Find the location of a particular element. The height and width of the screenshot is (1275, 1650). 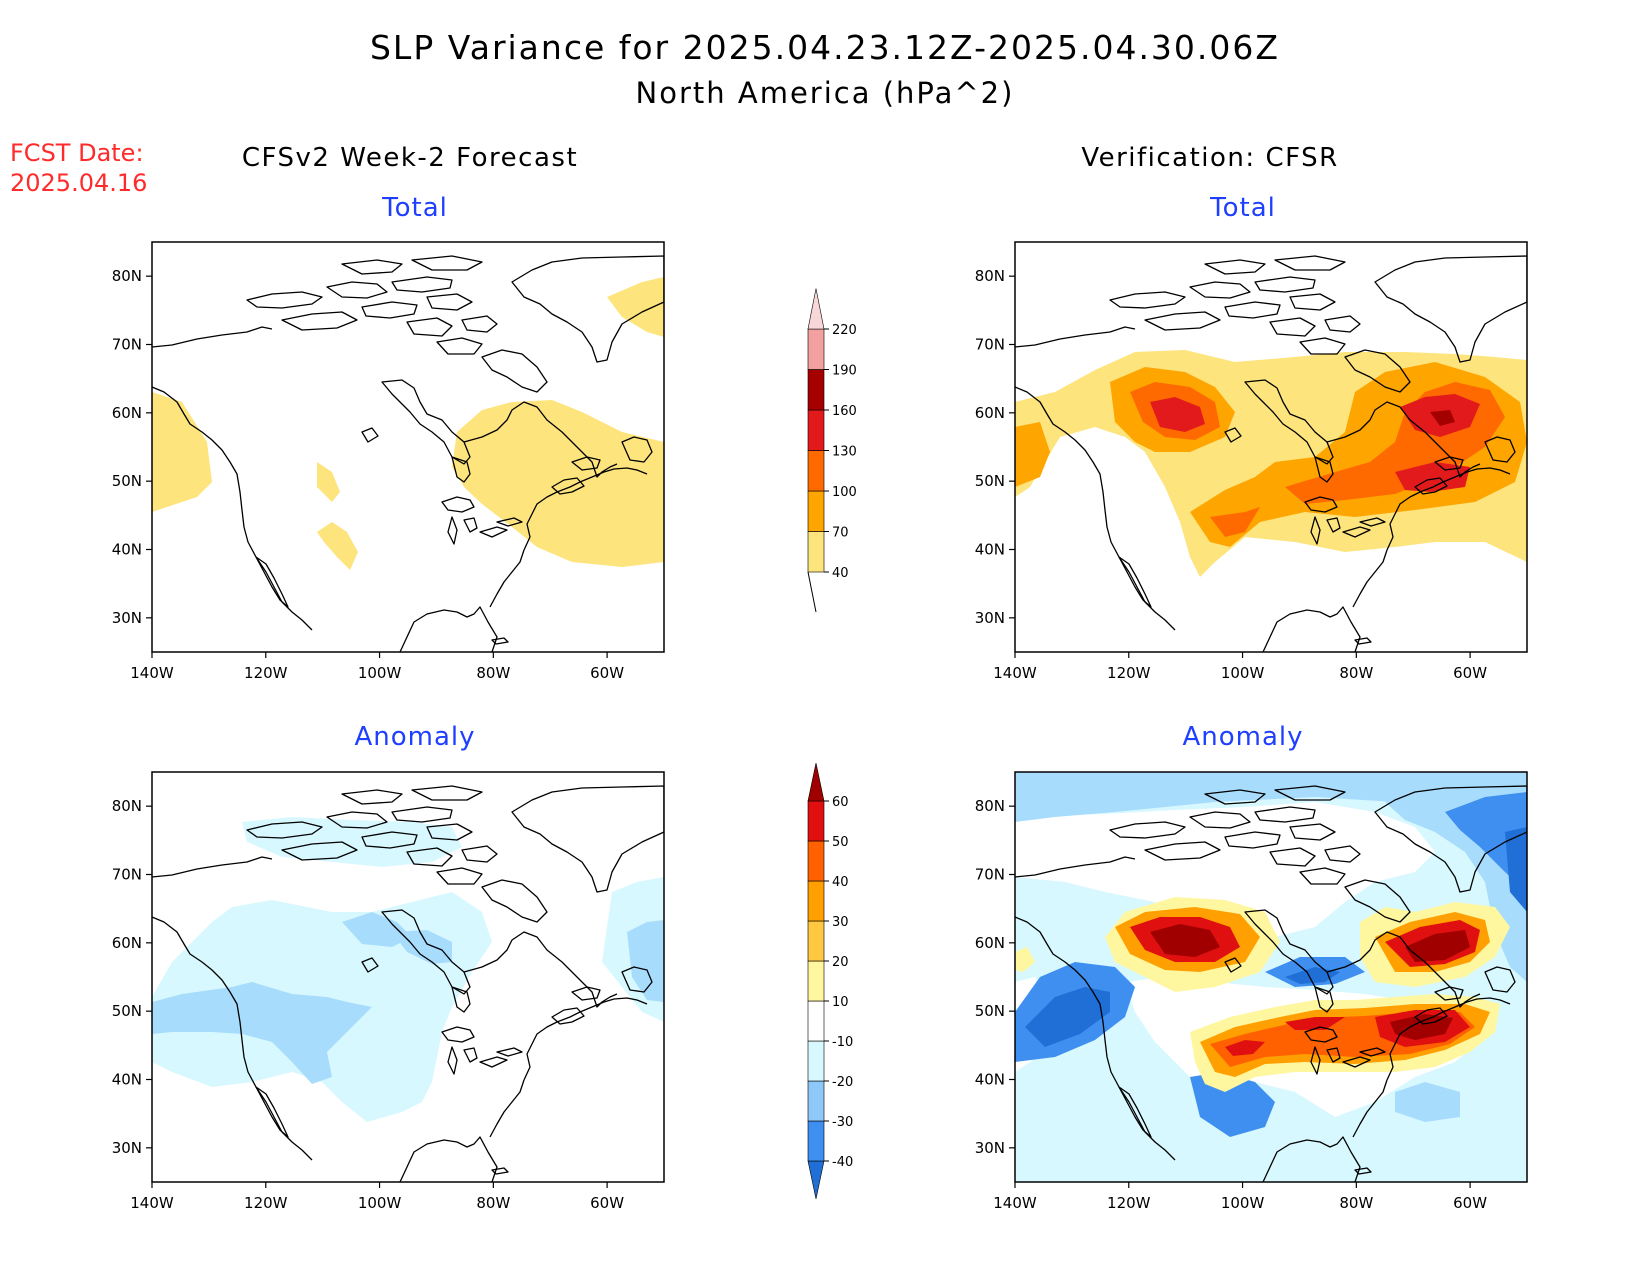

map-forecast-anomaly: 140W 120W 100W 80W 60W 80N 70N 60N 50N 40N 30N is located at coordinates (388, 991).